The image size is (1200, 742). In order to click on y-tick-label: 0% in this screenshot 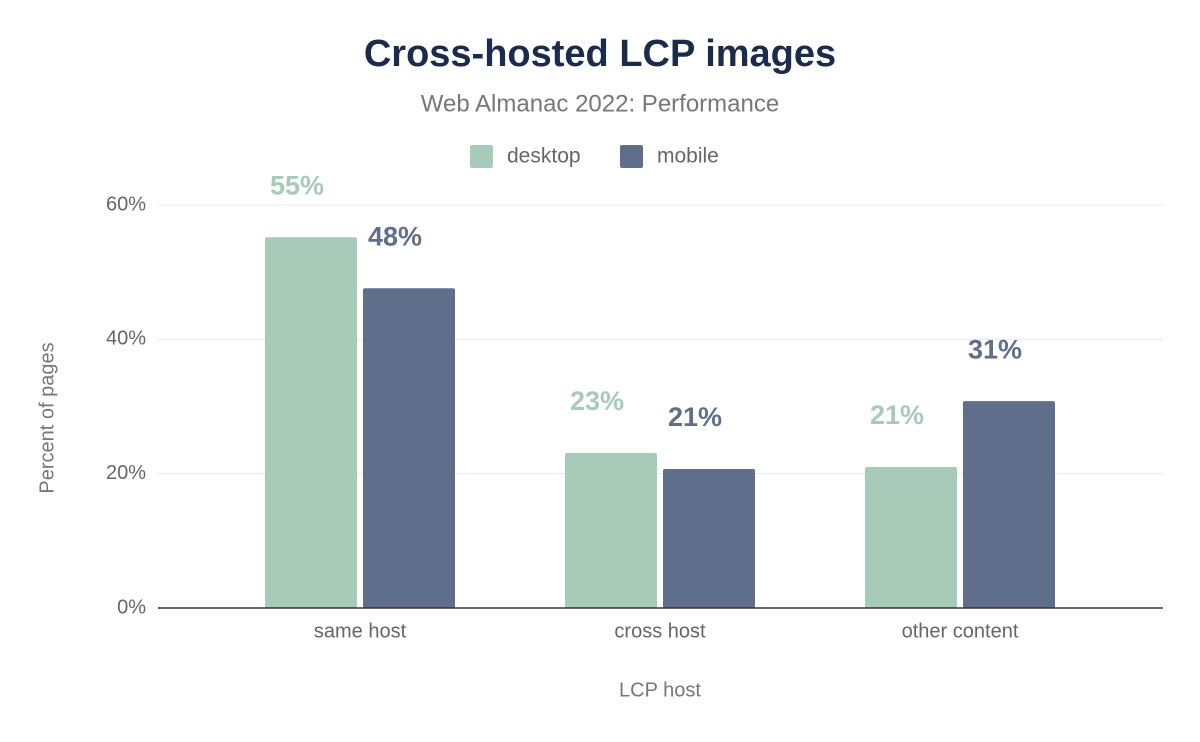, I will do `click(131, 607)`.